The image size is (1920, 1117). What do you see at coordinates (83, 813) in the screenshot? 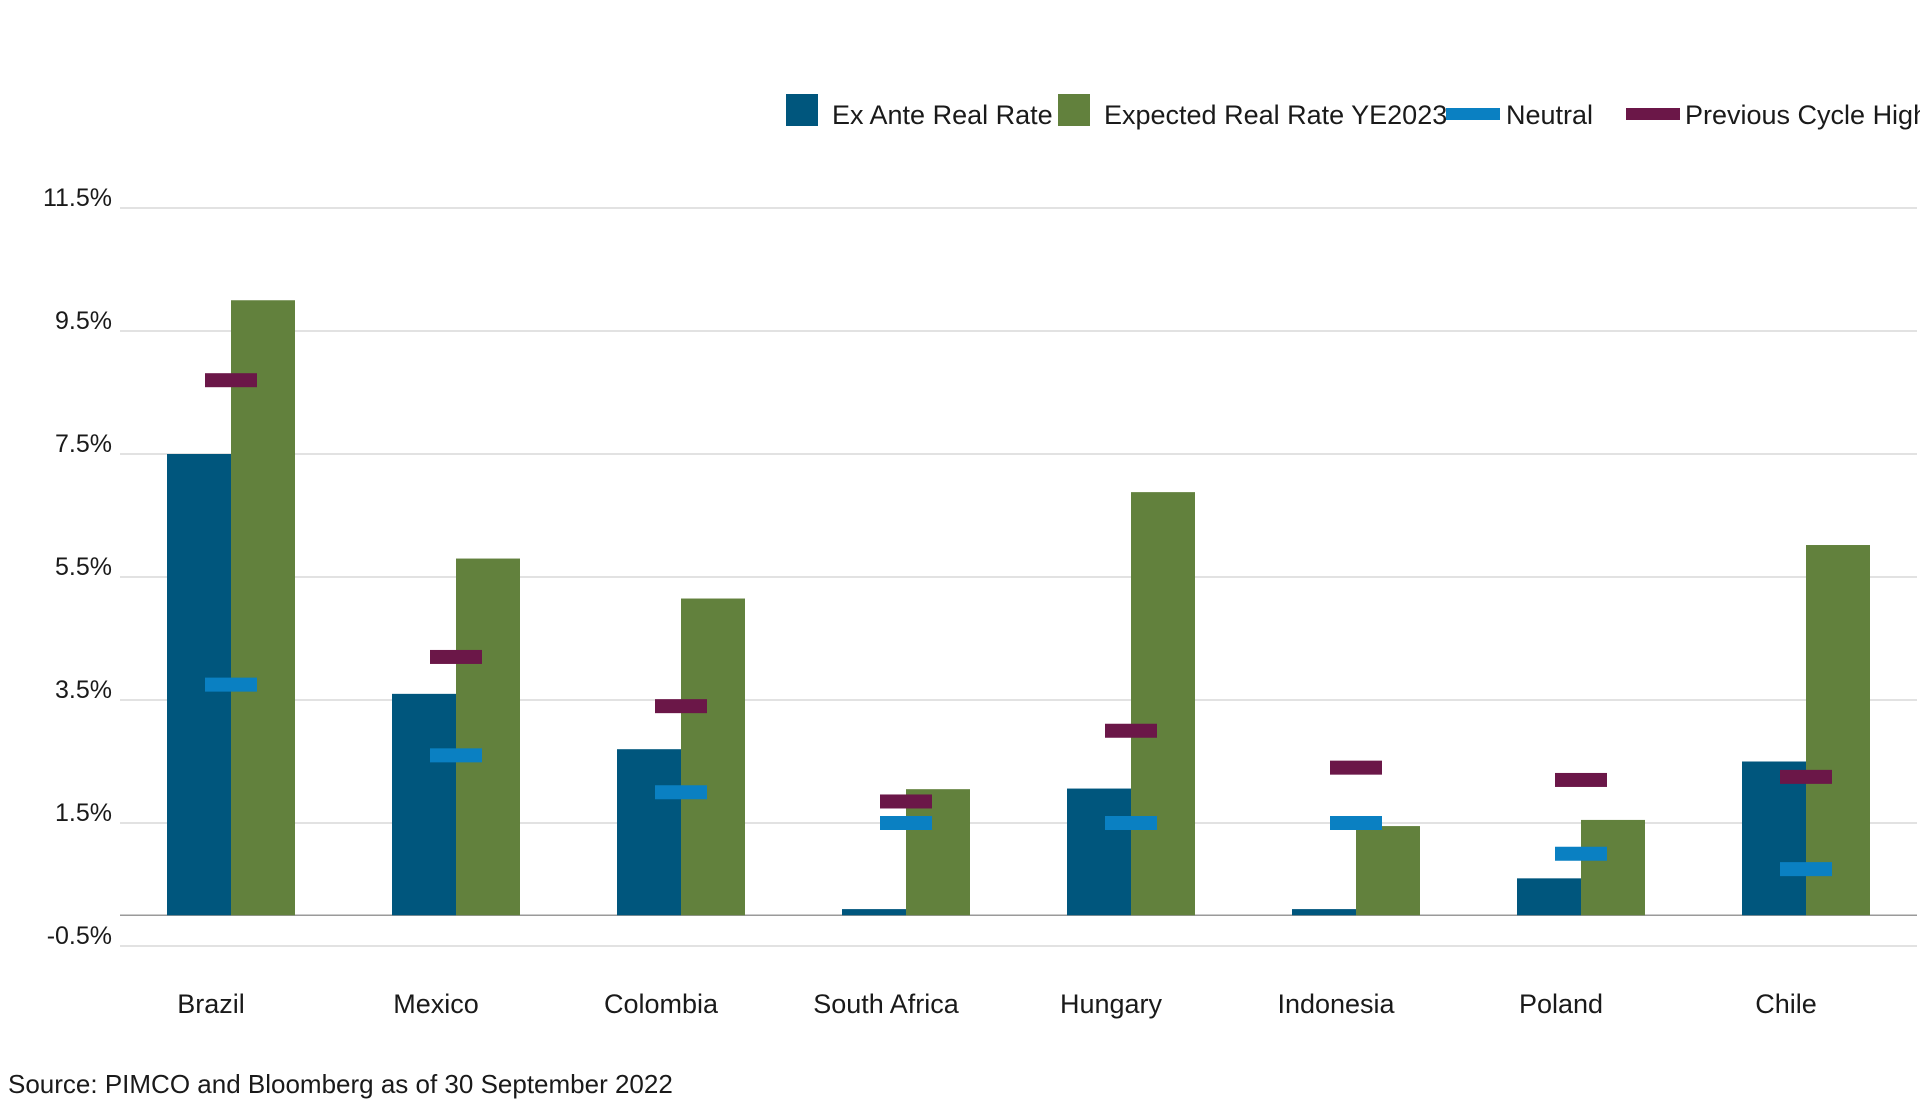
I see `y-tick-label: 1.5%` at bounding box center [83, 813].